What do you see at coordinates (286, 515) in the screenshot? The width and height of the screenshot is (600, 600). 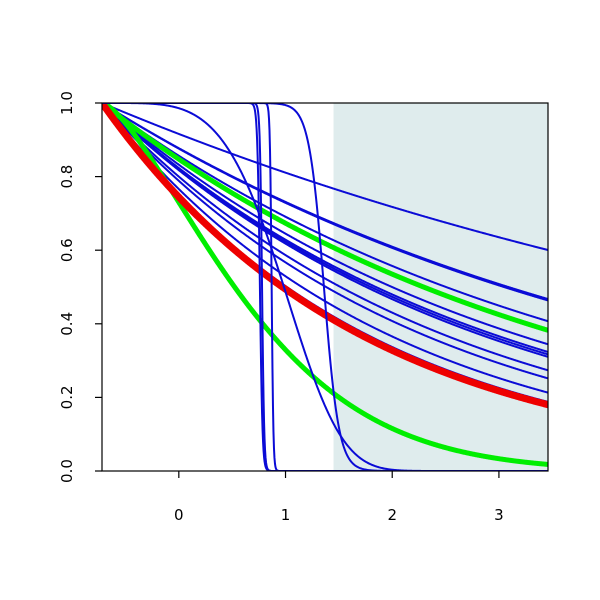 I see `x-tick-label: 1` at bounding box center [286, 515].